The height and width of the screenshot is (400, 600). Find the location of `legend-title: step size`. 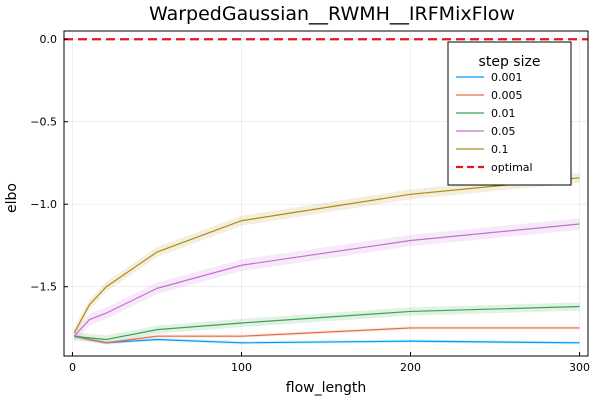

legend-title: step size is located at coordinates (510, 62).